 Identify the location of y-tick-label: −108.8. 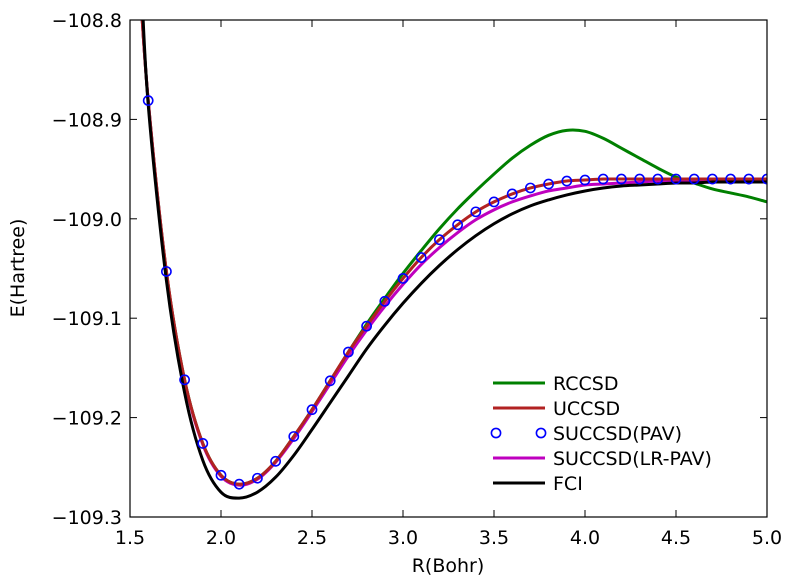
(87, 21).